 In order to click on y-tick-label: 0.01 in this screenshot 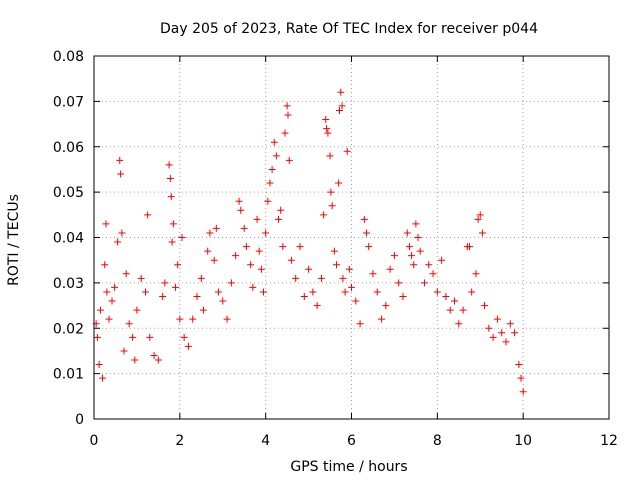, I will do `click(68, 375)`.